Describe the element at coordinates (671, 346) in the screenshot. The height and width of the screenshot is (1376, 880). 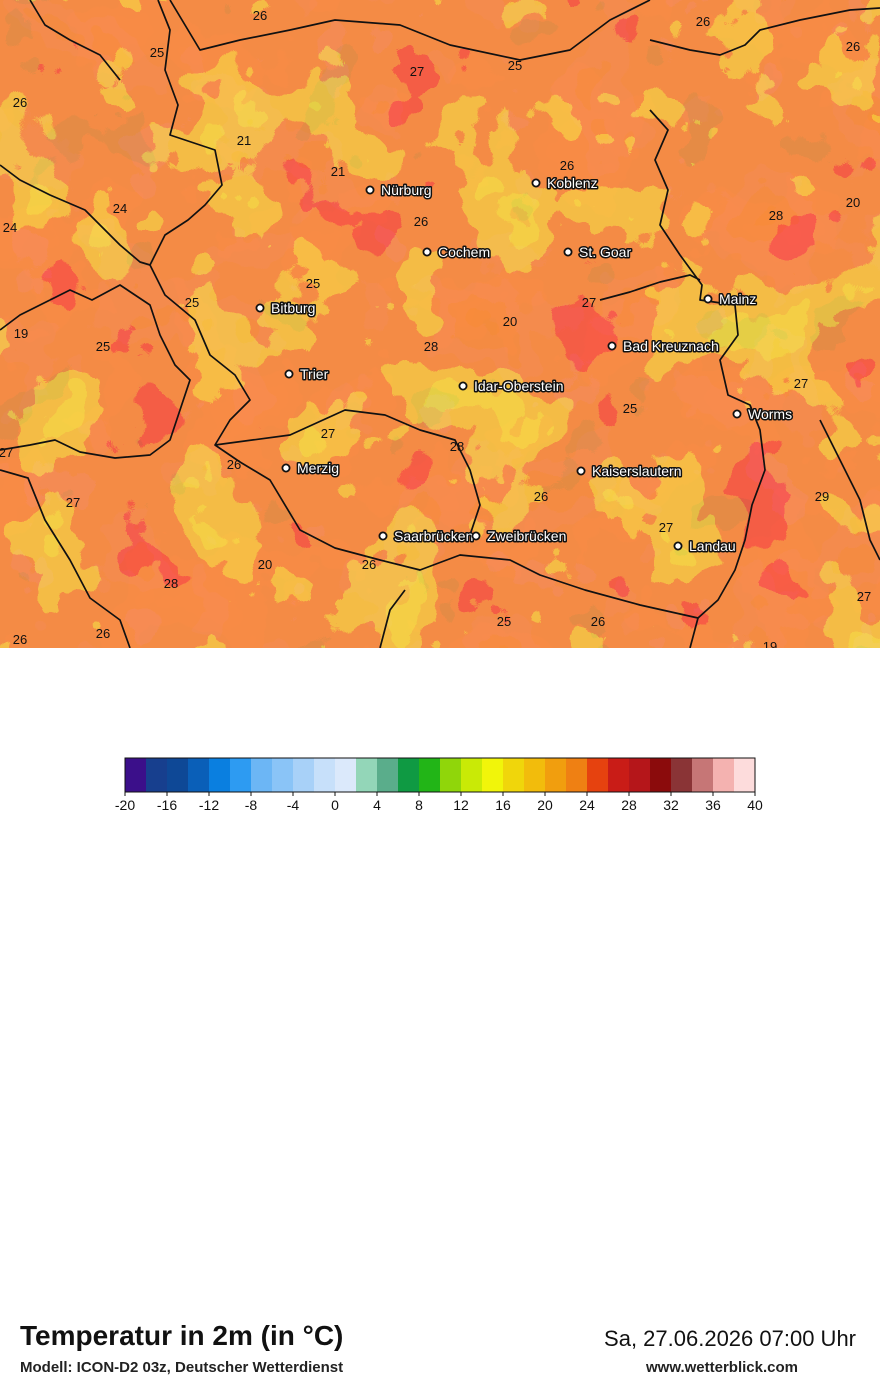
I see `city-label: Bad Kreuznach` at that location.